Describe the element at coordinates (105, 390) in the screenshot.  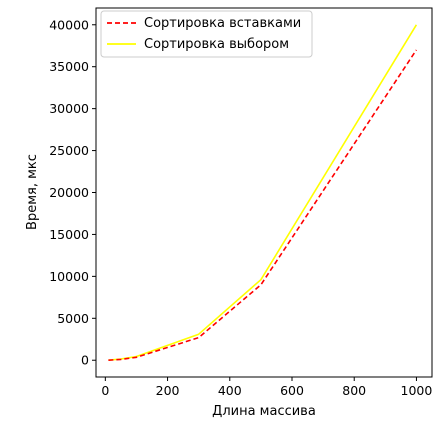
I see `x-tick-label: 0` at that location.